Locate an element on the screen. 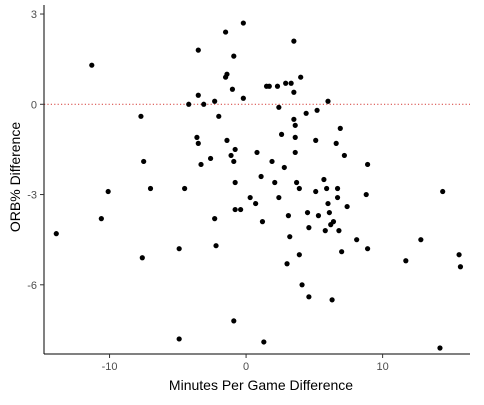  x-tick-label: -10 is located at coordinates (110, 367).